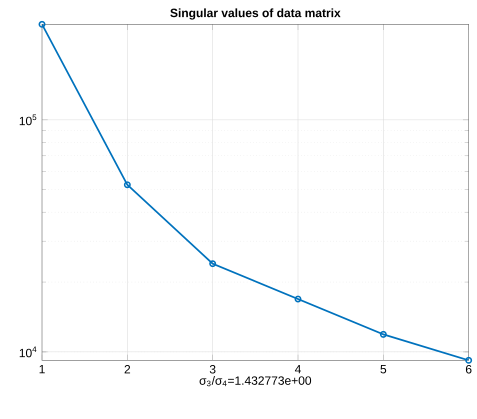 This screenshot has width=477, height=419. I want to click on y-tick-label: 10$^{4}$, so click(28, 352).